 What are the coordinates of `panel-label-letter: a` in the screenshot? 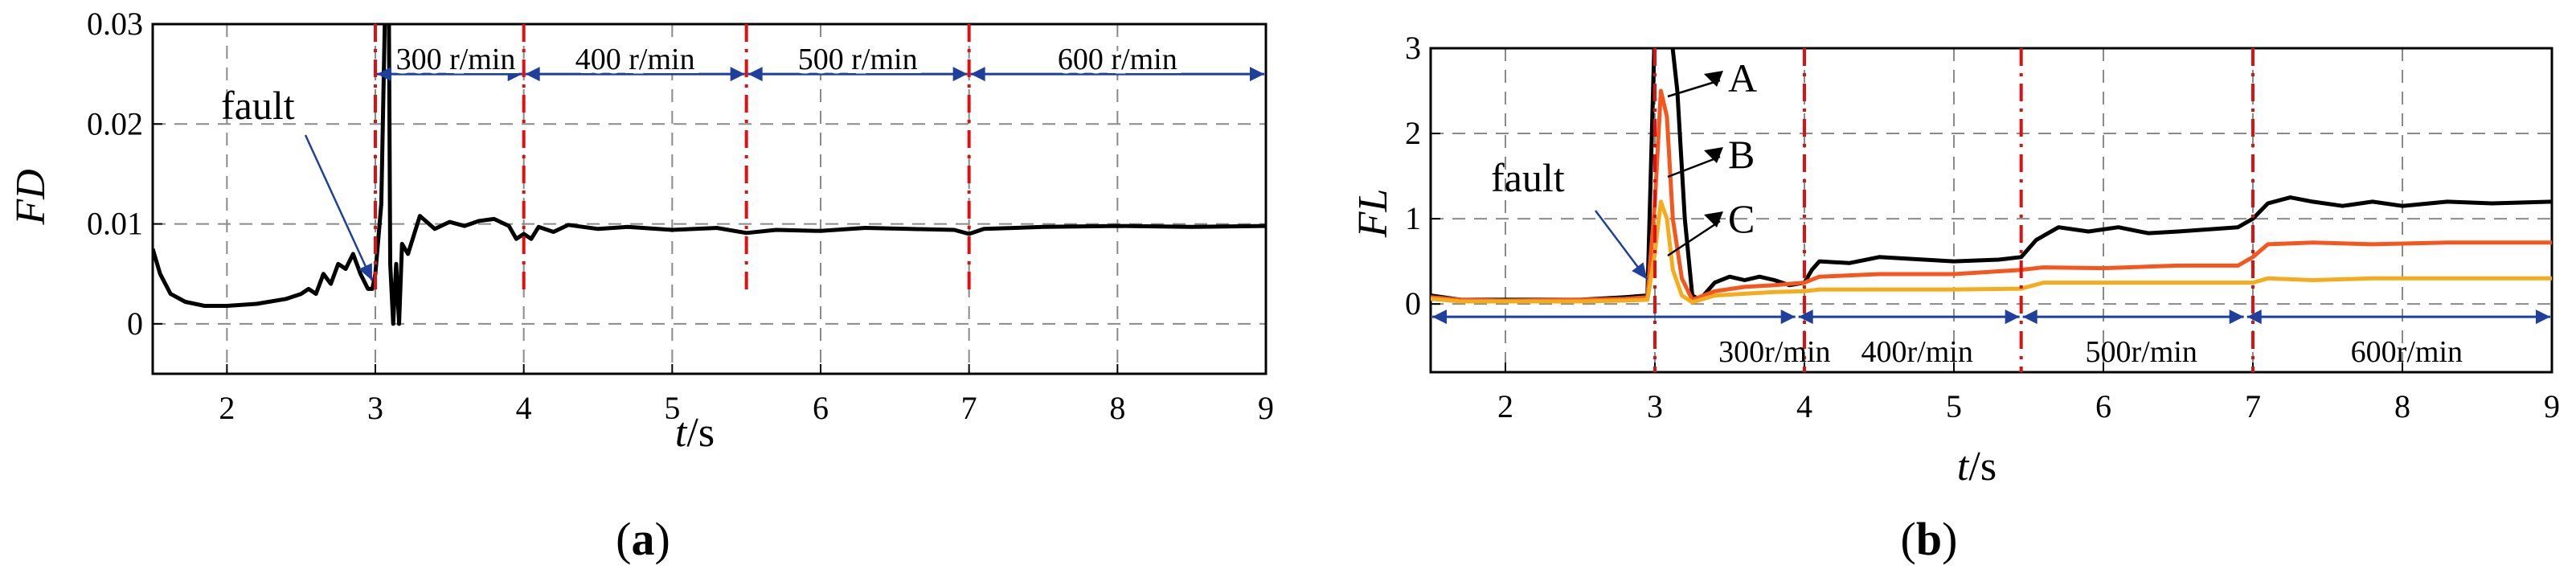 It's located at (643, 539).